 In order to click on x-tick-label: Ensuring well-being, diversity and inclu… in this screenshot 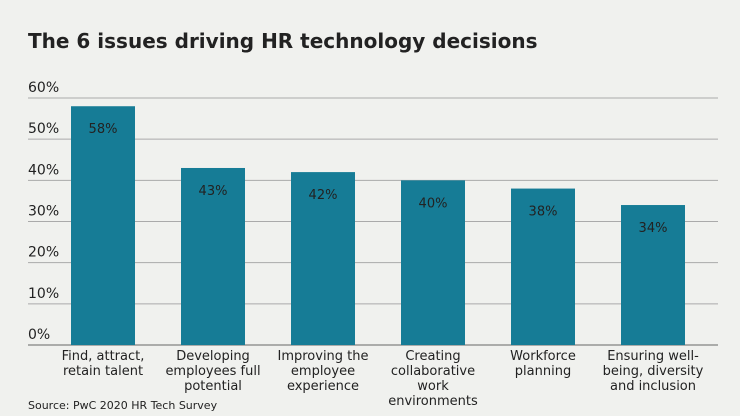, I will do `click(653, 371)`.